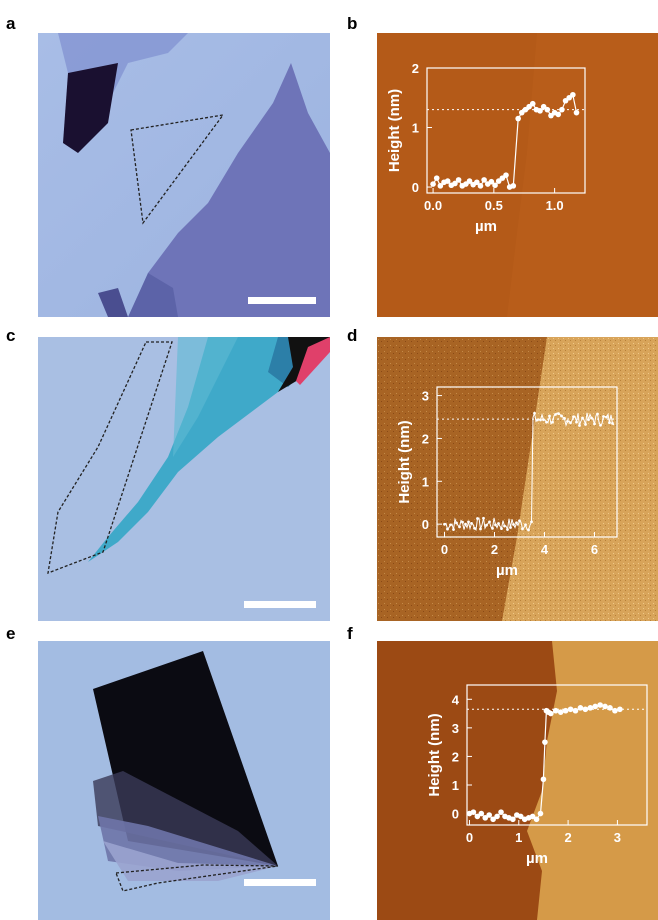 This screenshot has width=658, height=920. Describe the element at coordinates (280, 604) in the screenshot. I see `scale-bar` at that location.